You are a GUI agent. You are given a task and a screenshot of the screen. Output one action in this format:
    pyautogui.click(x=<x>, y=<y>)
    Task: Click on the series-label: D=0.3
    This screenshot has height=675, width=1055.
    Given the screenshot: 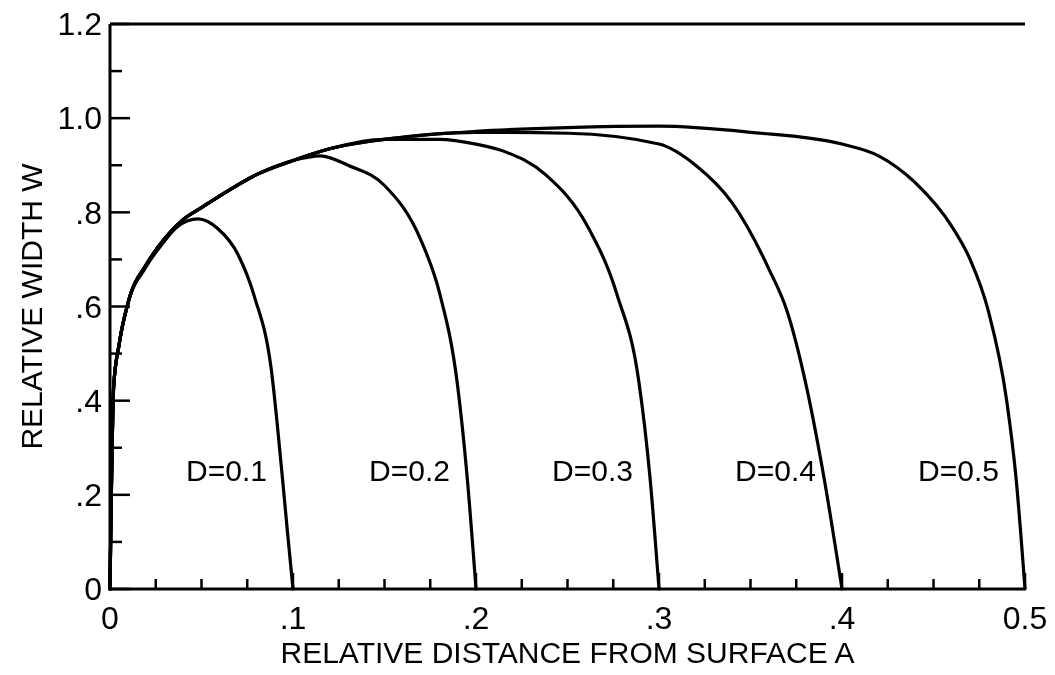 What is the action you would take?
    pyautogui.click(x=592, y=470)
    